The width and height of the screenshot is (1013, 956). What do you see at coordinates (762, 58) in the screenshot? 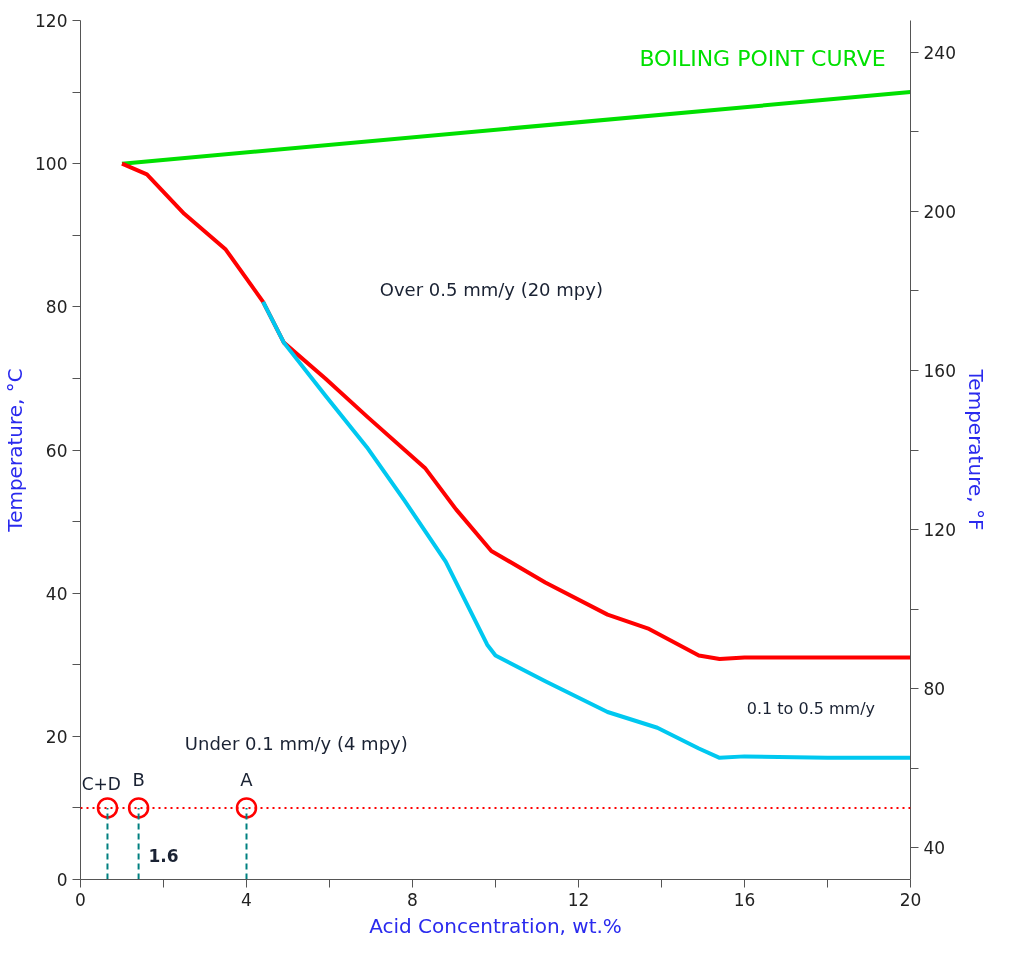
I see `series-label: BOILING POINT CURVE` at bounding box center [762, 58].